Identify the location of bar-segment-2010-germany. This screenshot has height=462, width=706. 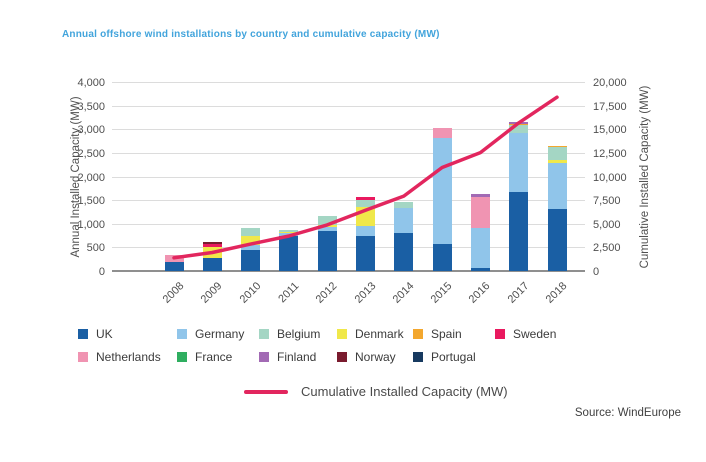
(251, 247).